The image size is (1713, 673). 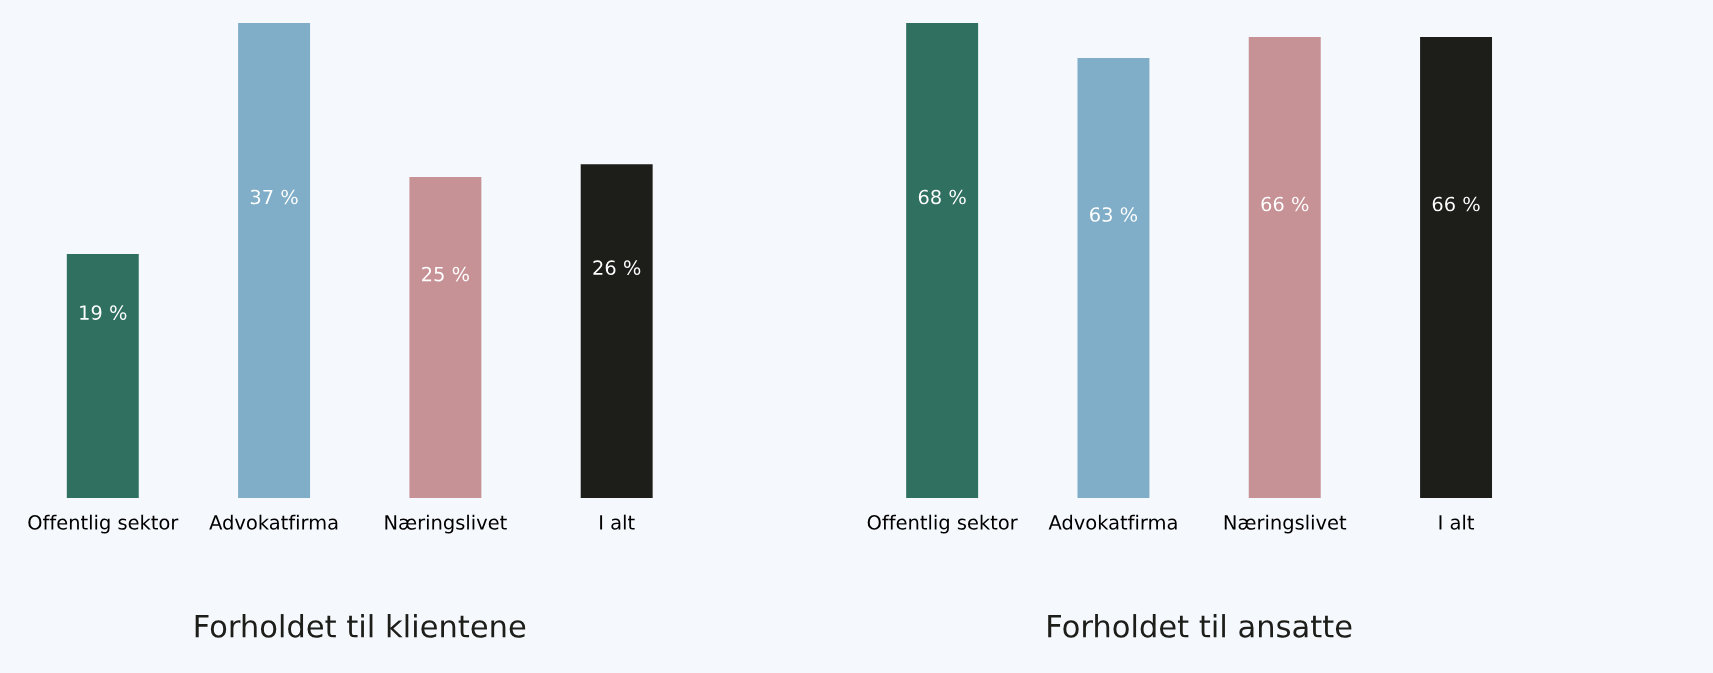 What do you see at coordinates (617, 267) in the screenshot?
I see `data-label: 26 %` at bounding box center [617, 267].